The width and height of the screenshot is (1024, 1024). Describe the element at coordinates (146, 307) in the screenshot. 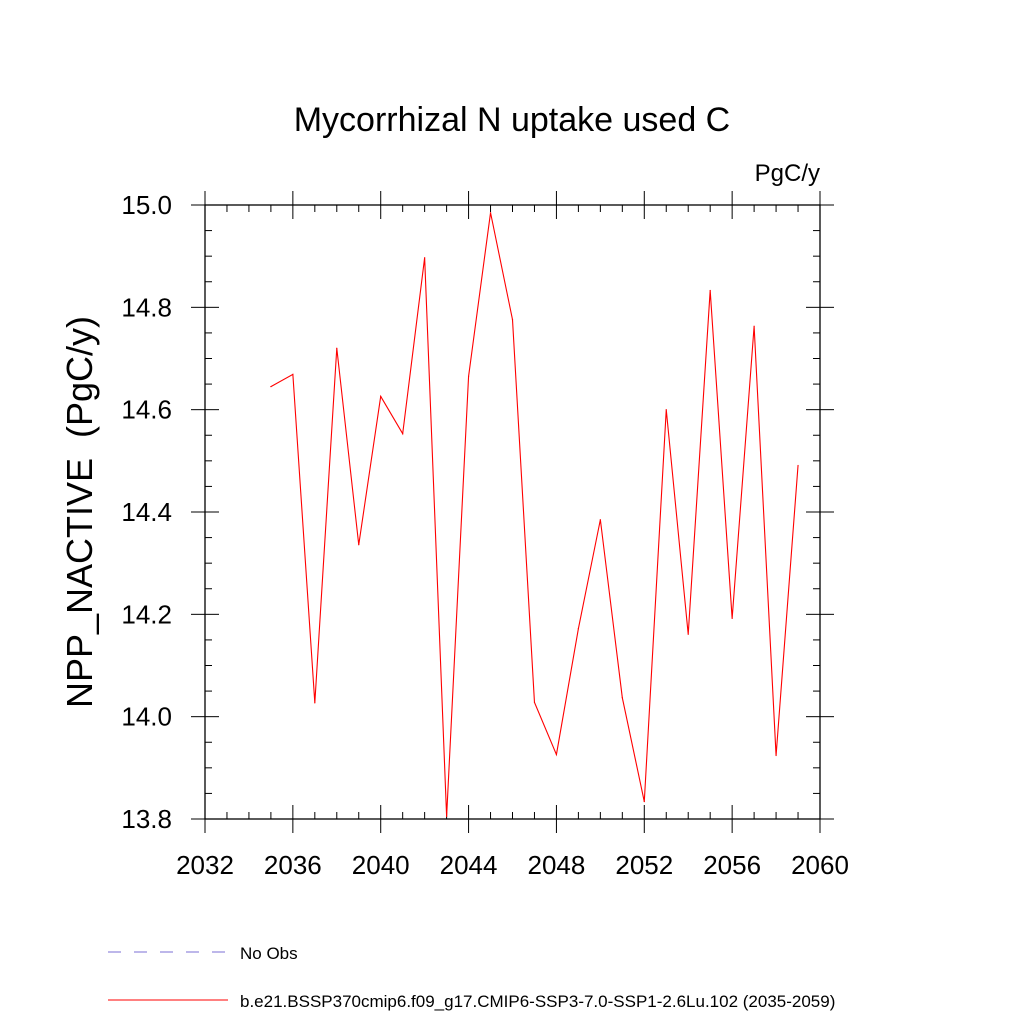

I see `y-tick-label: 14.8` at that location.